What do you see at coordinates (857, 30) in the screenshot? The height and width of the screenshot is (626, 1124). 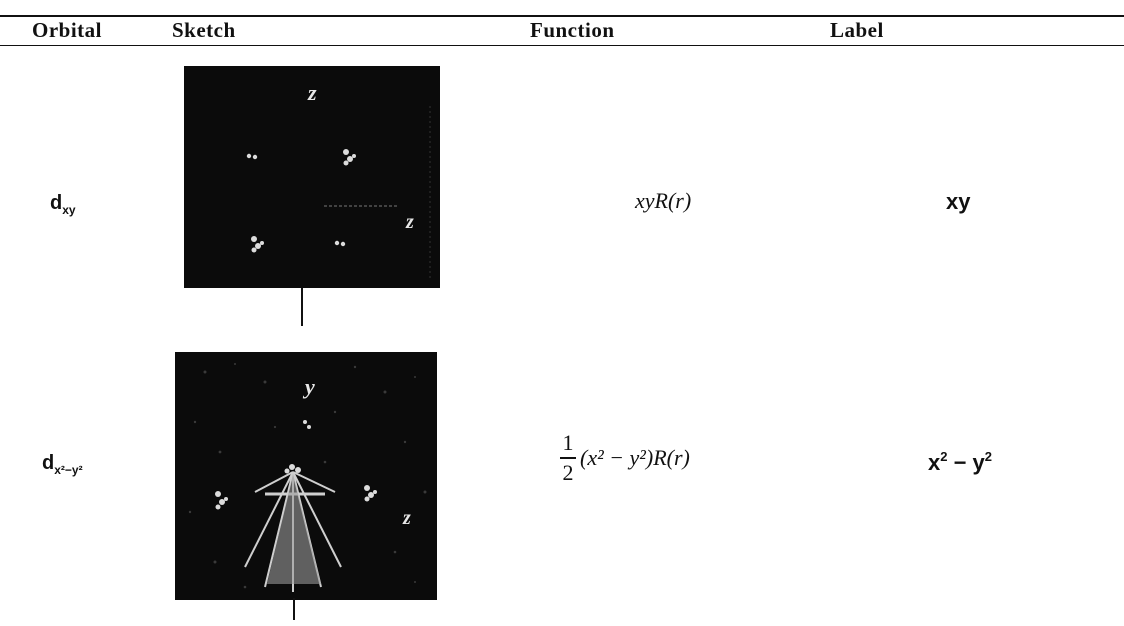 I see `header-label: Label` at bounding box center [857, 30].